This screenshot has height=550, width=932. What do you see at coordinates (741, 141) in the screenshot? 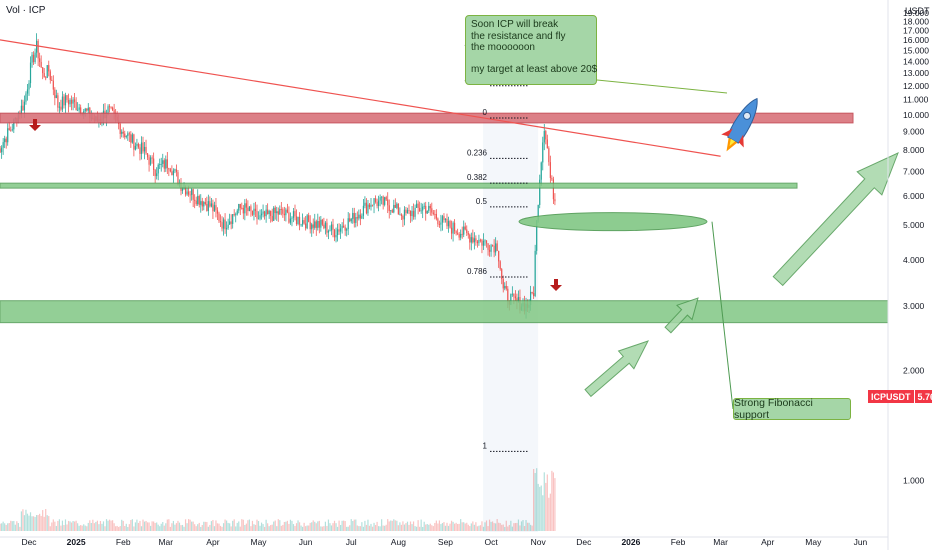
I see `rocket-fin-right` at bounding box center [741, 141].